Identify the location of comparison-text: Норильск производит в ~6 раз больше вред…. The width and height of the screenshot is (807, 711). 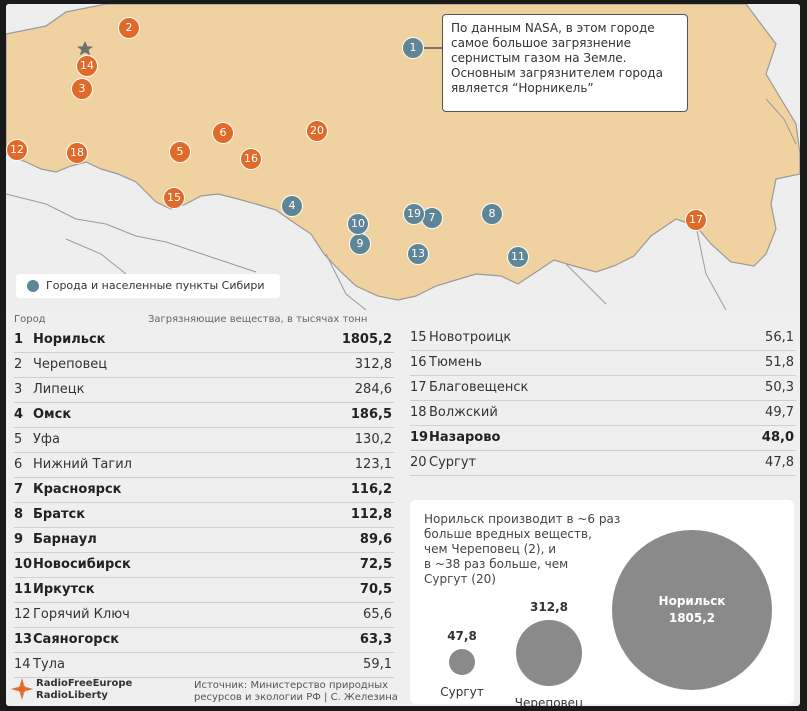
(529, 549).